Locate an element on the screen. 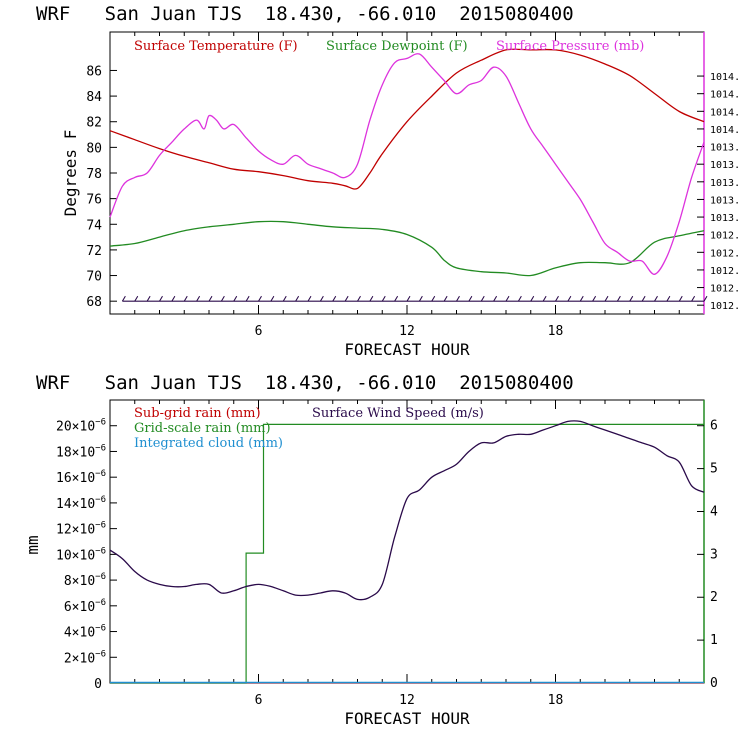  bot-y-tick-label: 16×10⁻⁶ is located at coordinates (81, 477).